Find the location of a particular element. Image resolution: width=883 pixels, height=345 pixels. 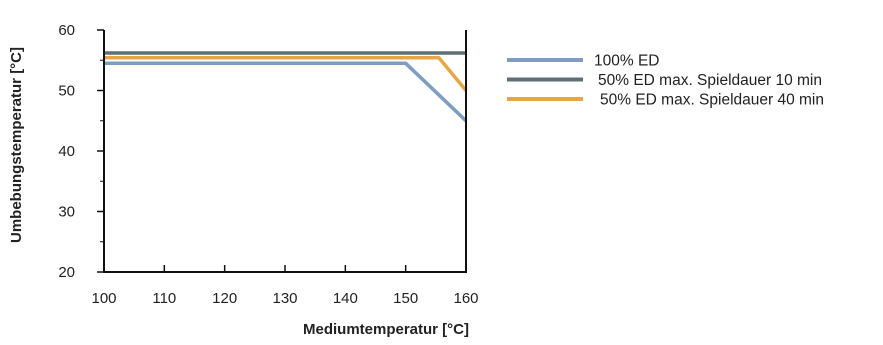

x-axis-title: Mediumtemperatur [°C] is located at coordinates (386, 329).